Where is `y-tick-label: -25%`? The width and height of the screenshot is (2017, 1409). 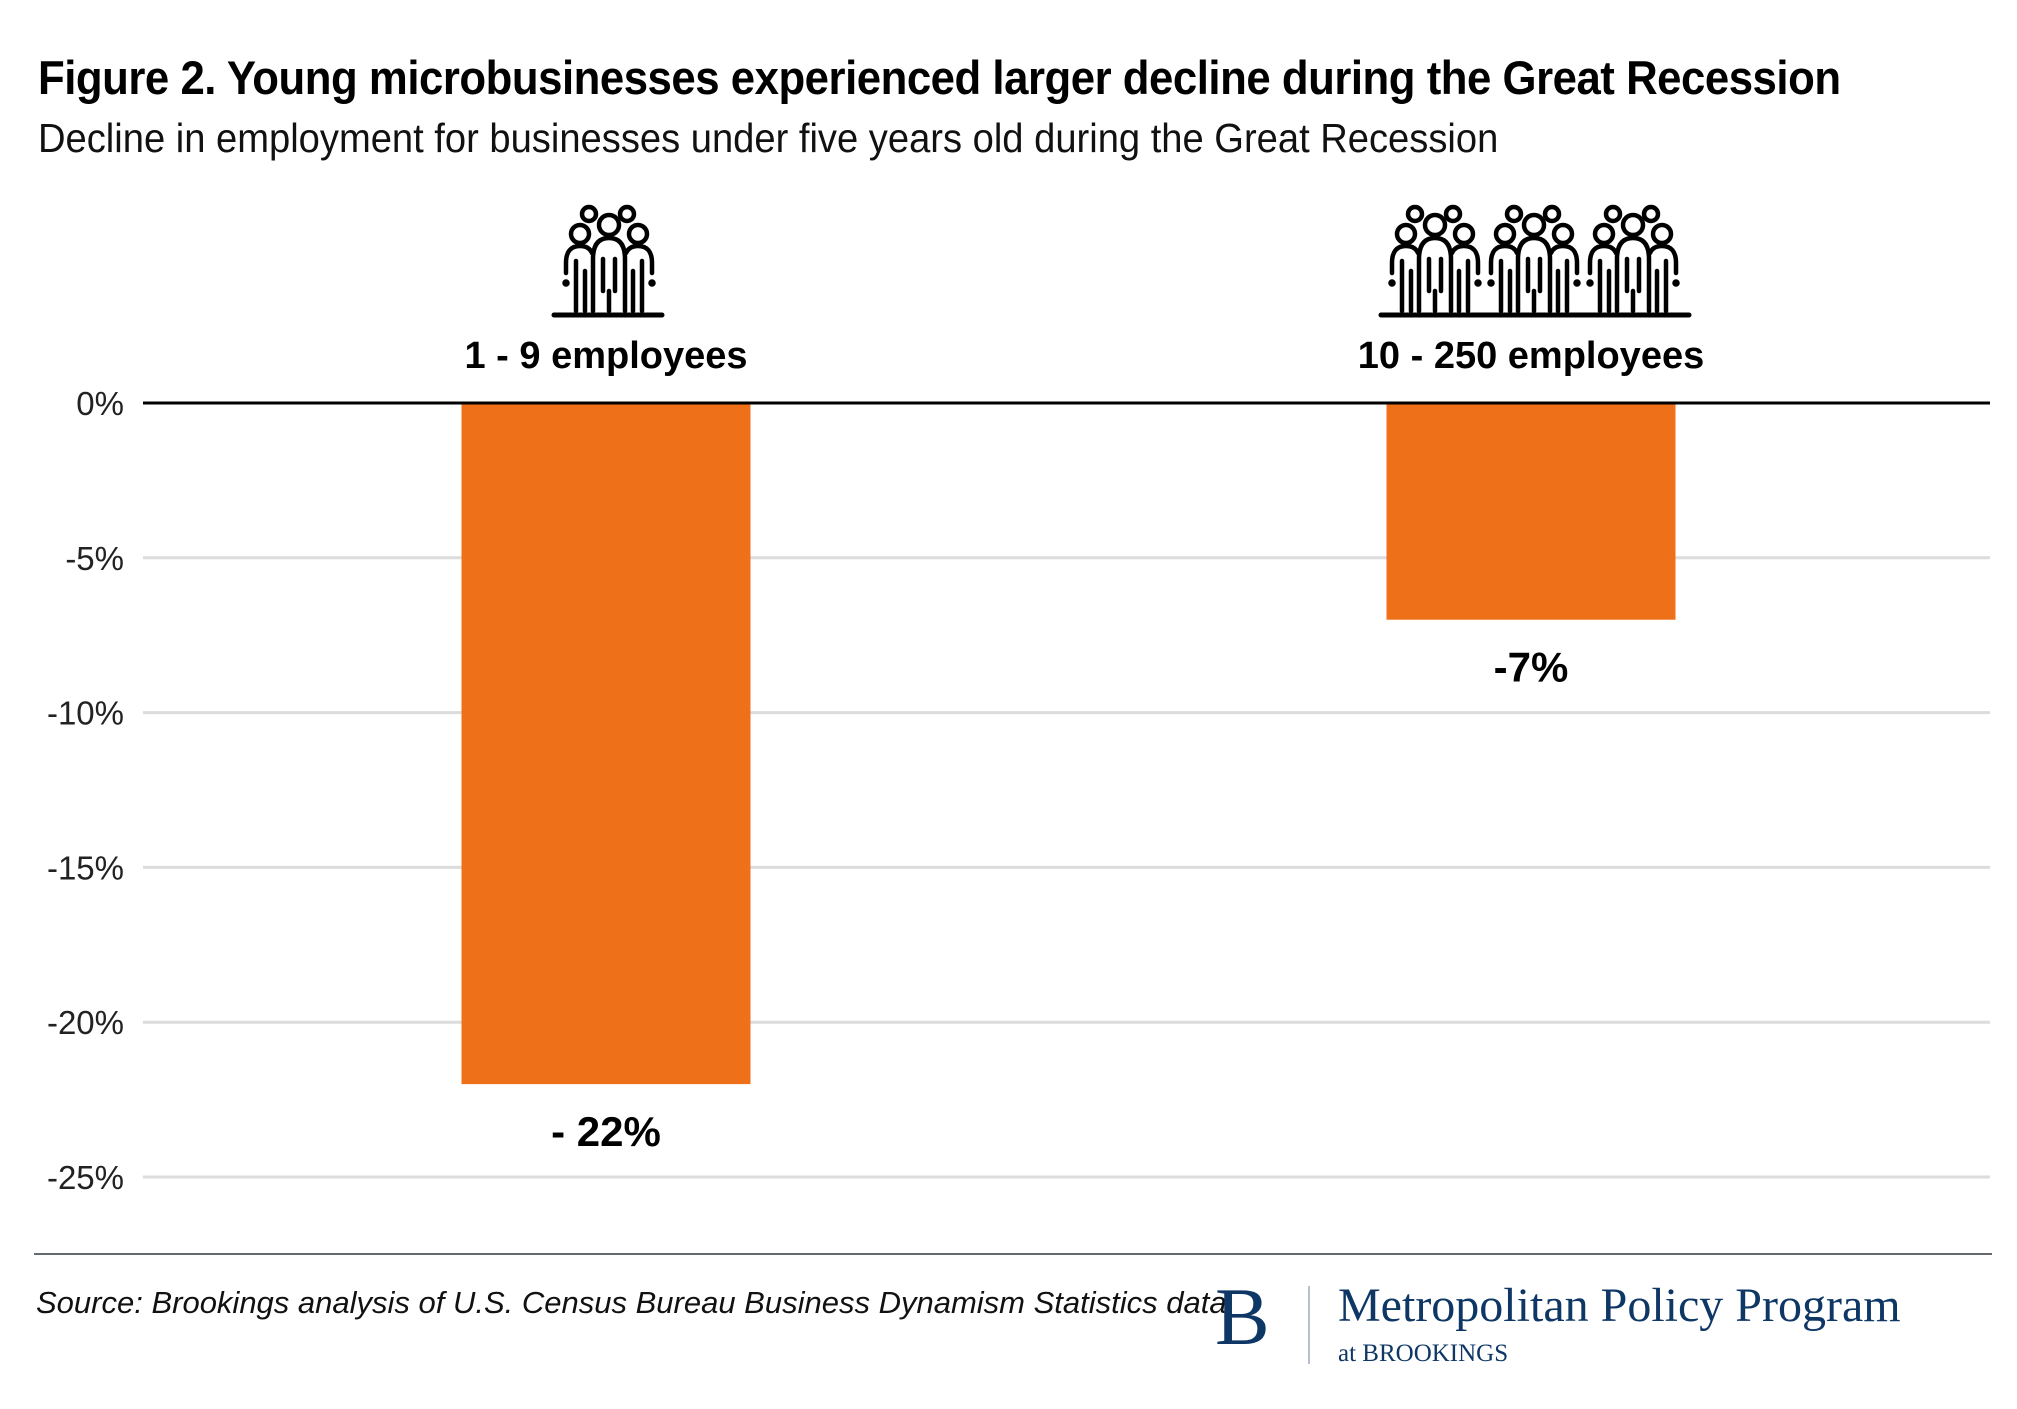 y-tick-label: -25% is located at coordinates (85, 1177).